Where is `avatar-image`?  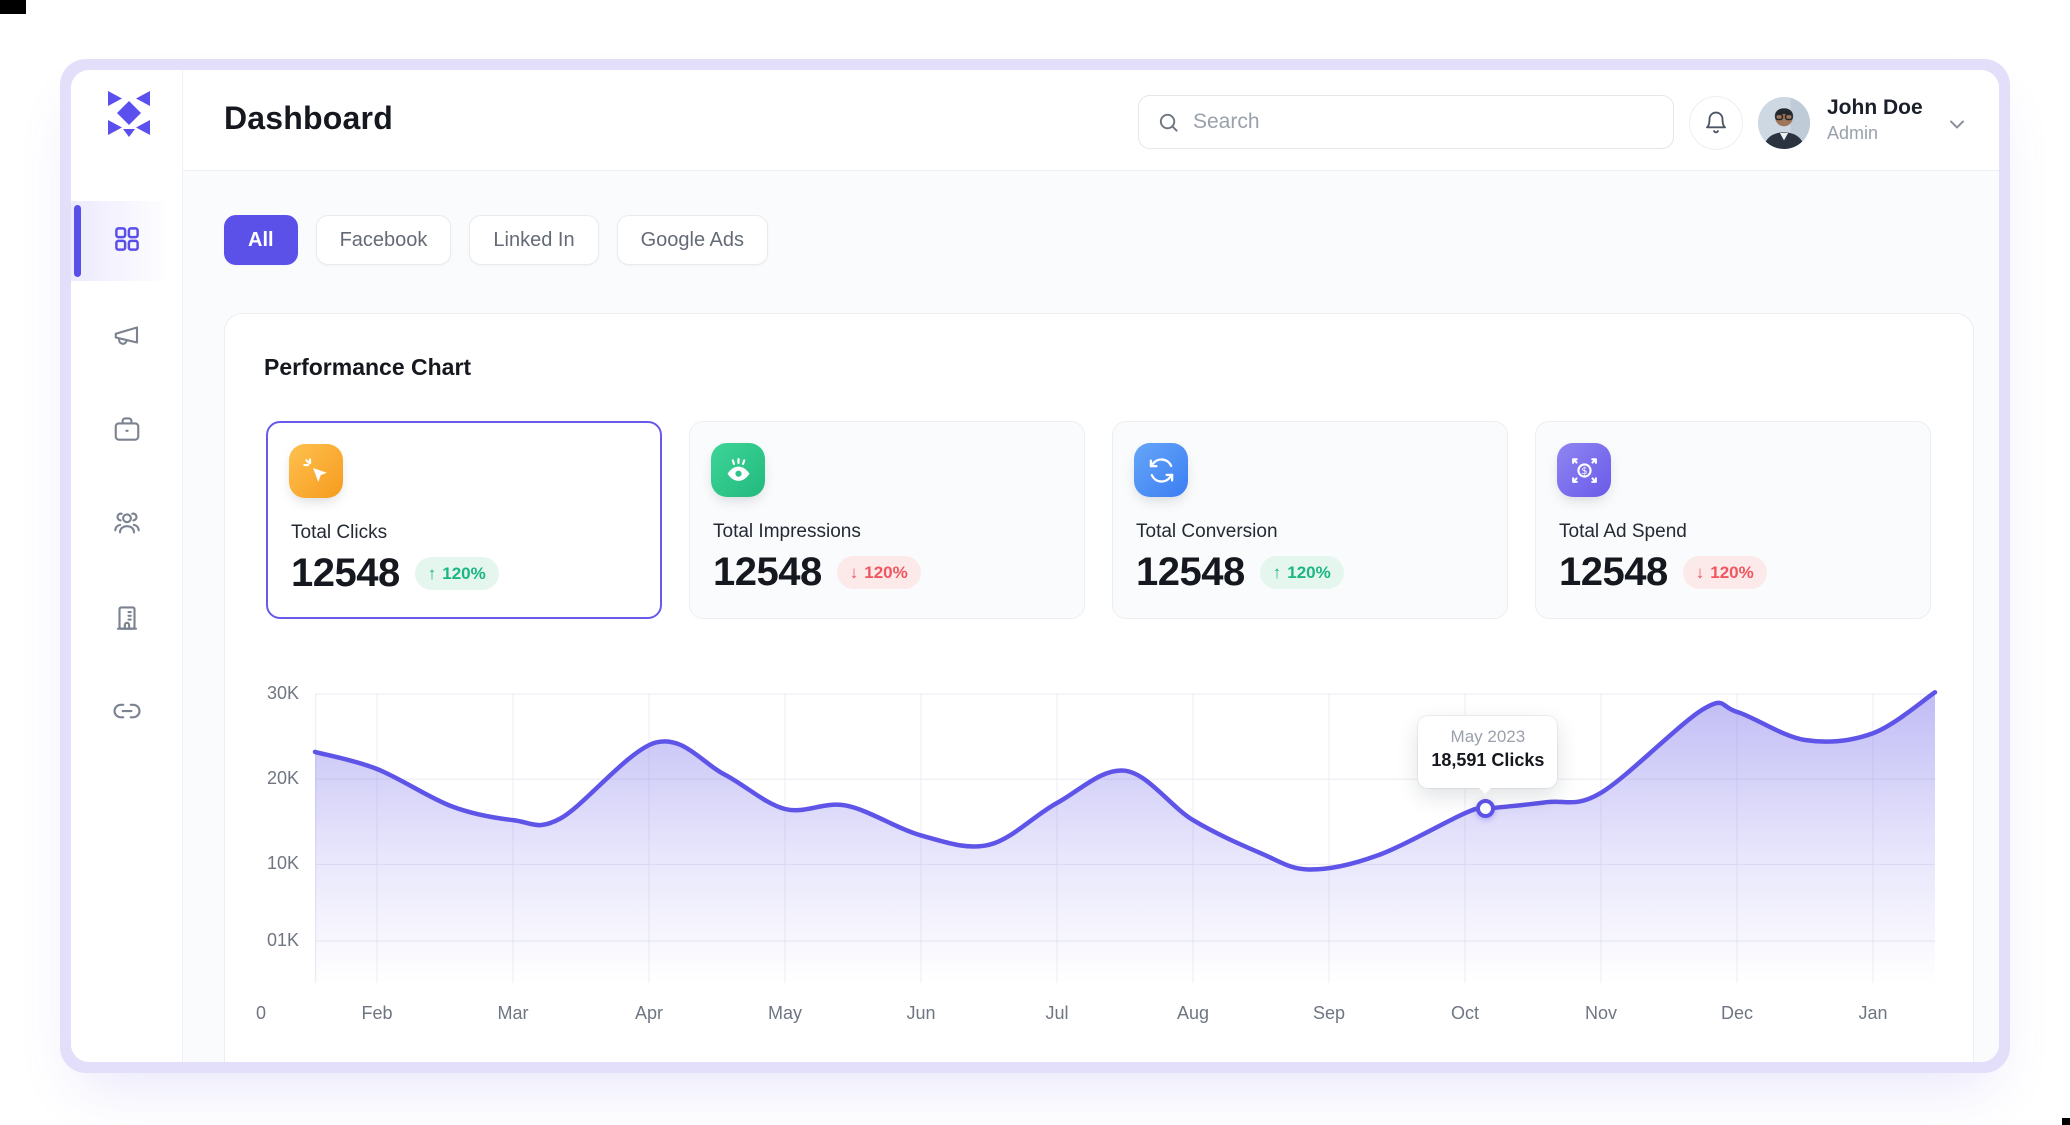 avatar-image is located at coordinates (1784, 123).